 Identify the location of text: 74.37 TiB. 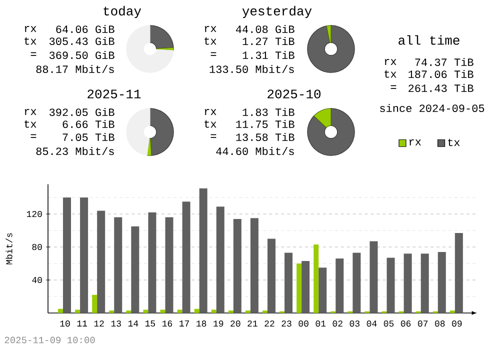
(444, 62).